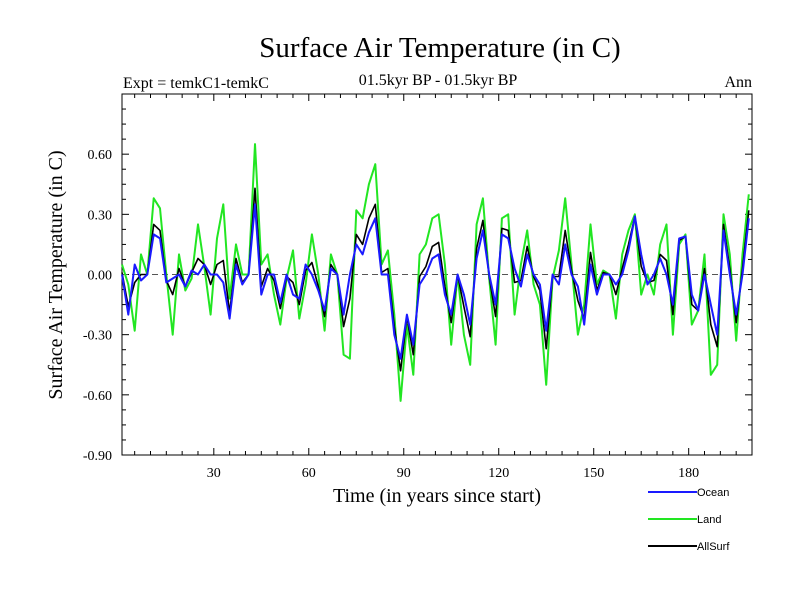 The image size is (800, 600). Describe the element at coordinates (438, 80) in the screenshot. I see `chart-subtitle: 01.5kyr BP - 01.5kyr BP` at that location.